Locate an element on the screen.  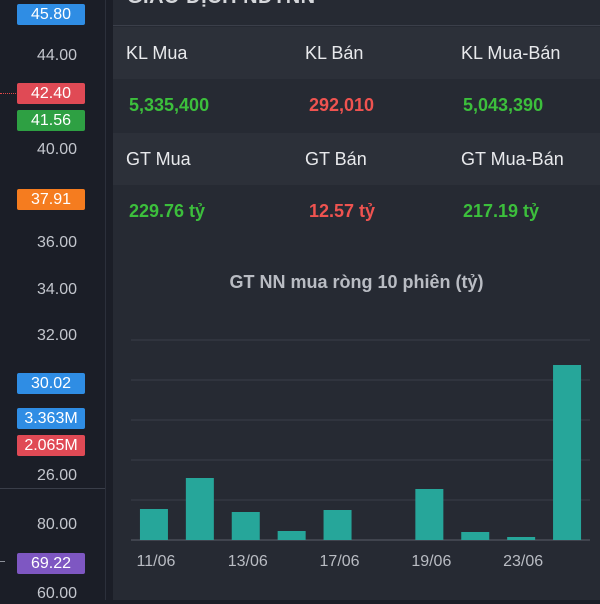
net-value-value: 217.19 tỷ is located at coordinates (501, 211).